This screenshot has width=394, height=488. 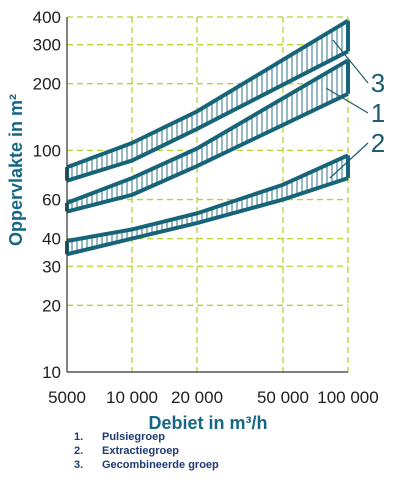 What do you see at coordinates (378, 143) in the screenshot?
I see `band-label: 2` at bounding box center [378, 143].